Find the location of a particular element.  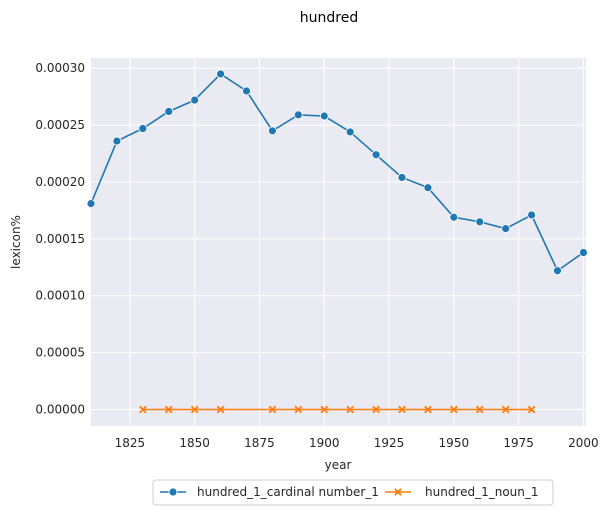

y-tick-label: 0.00015 is located at coordinates (60, 239).